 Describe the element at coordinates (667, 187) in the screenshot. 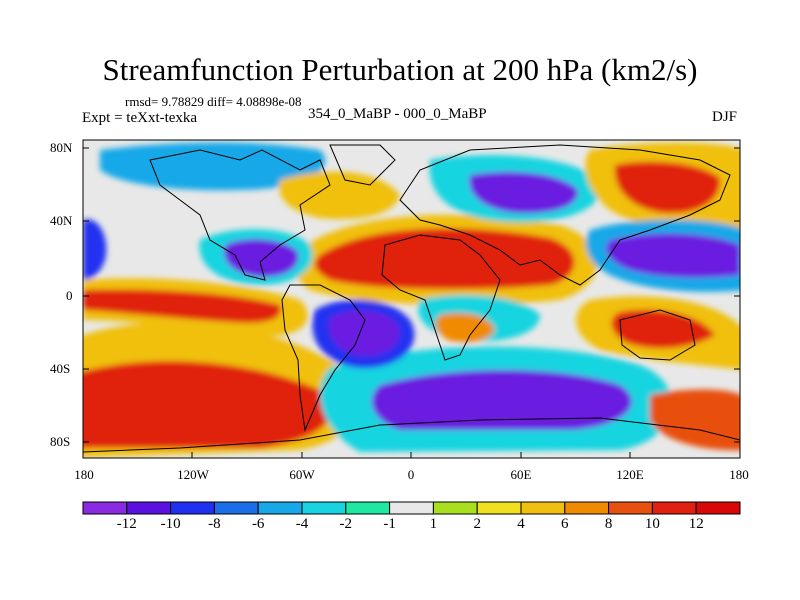

I see `positive-anomaly-siberia-core` at that location.